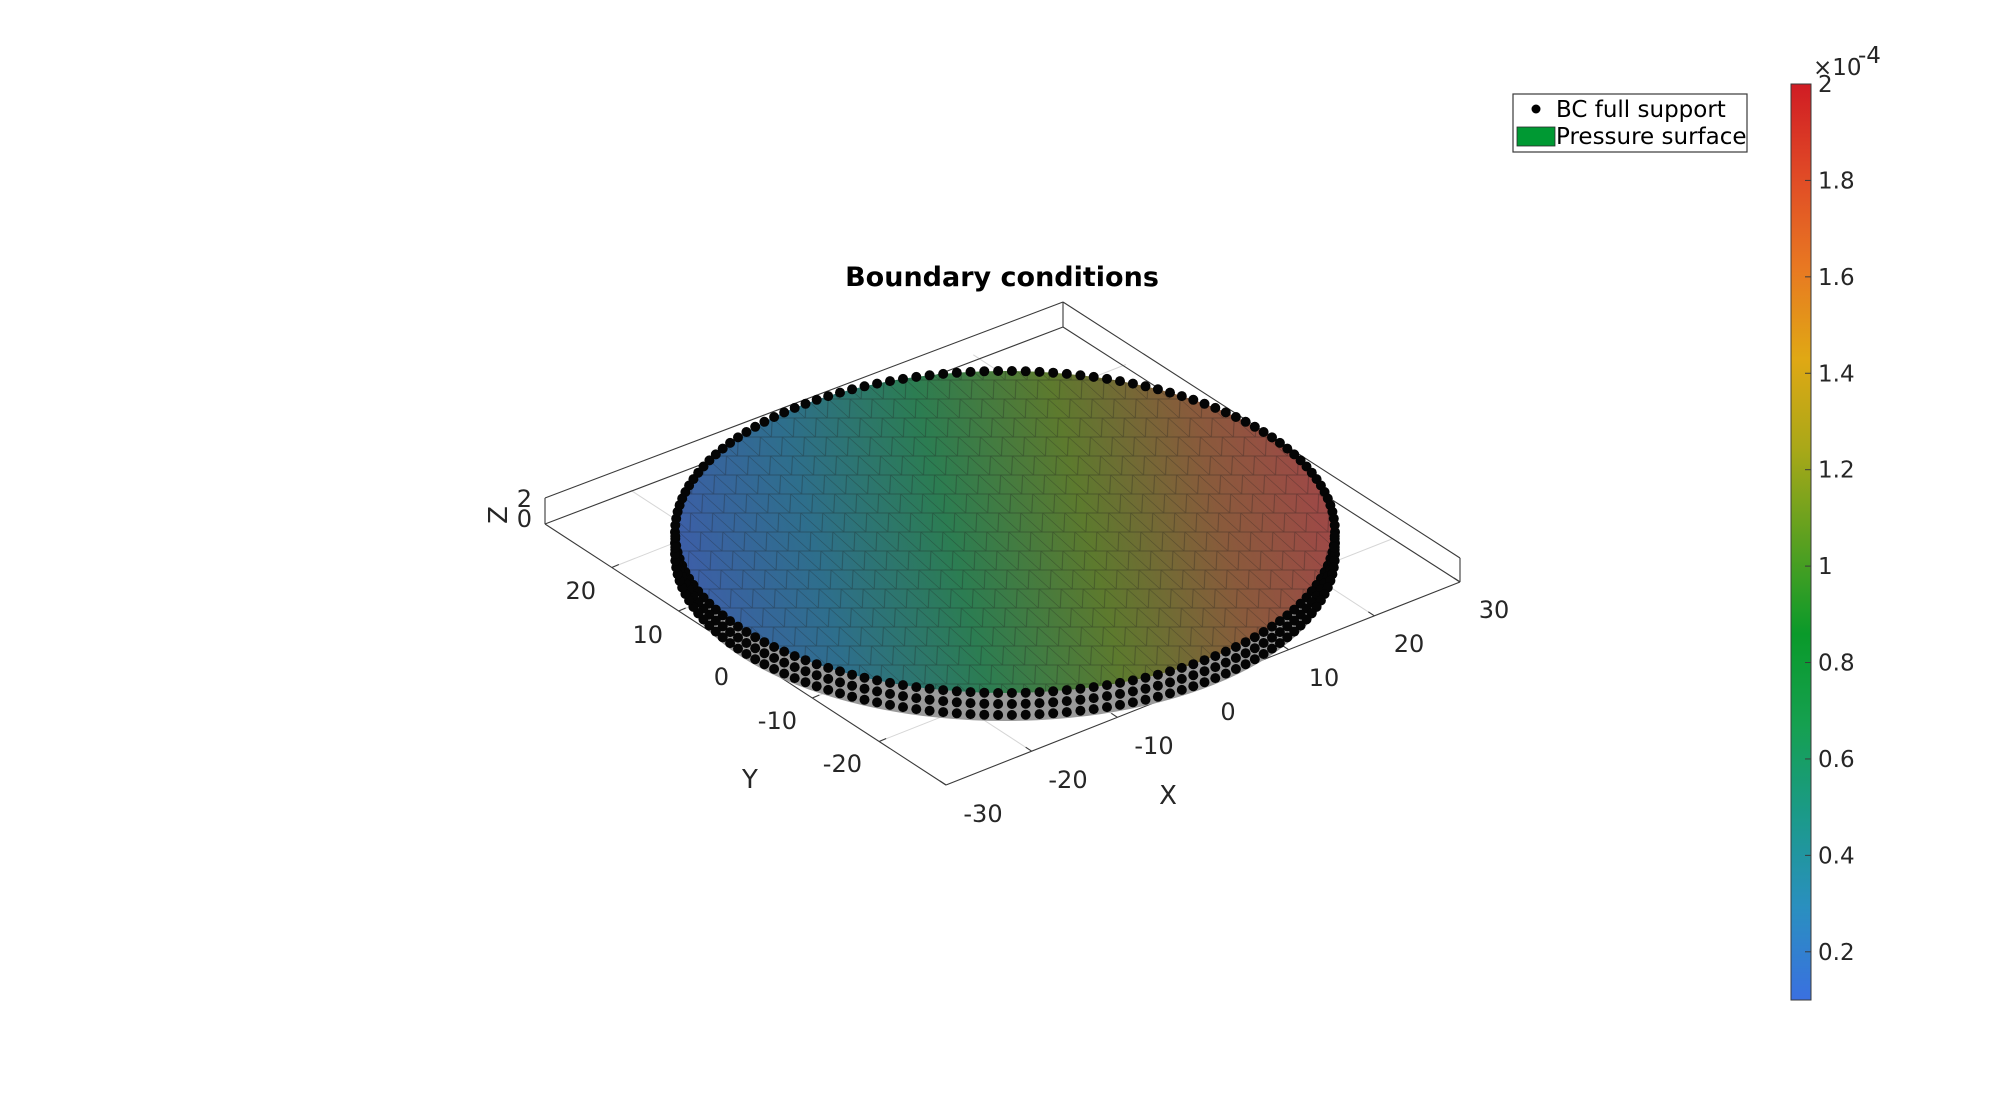 This screenshot has width=2000, height=1113. I want to click on legend-label-pressure: Pressure surface, so click(1651, 137).